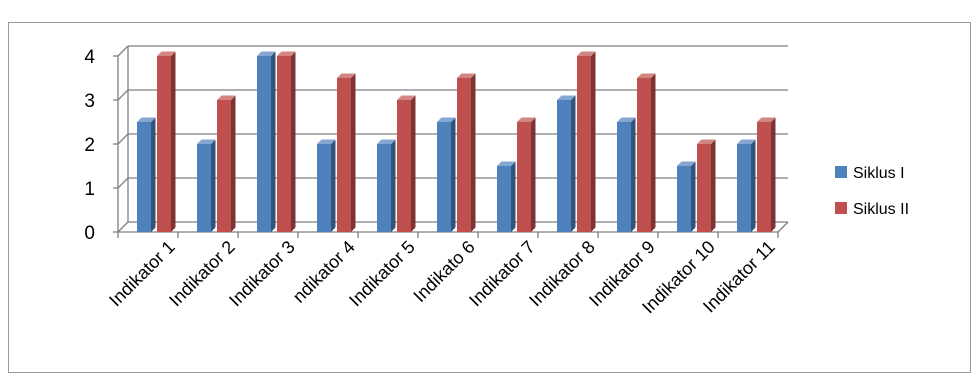 Image resolution: width=980 pixels, height=388 pixels. I want to click on legend: Siklus I Siklus II, so click(872, 191).